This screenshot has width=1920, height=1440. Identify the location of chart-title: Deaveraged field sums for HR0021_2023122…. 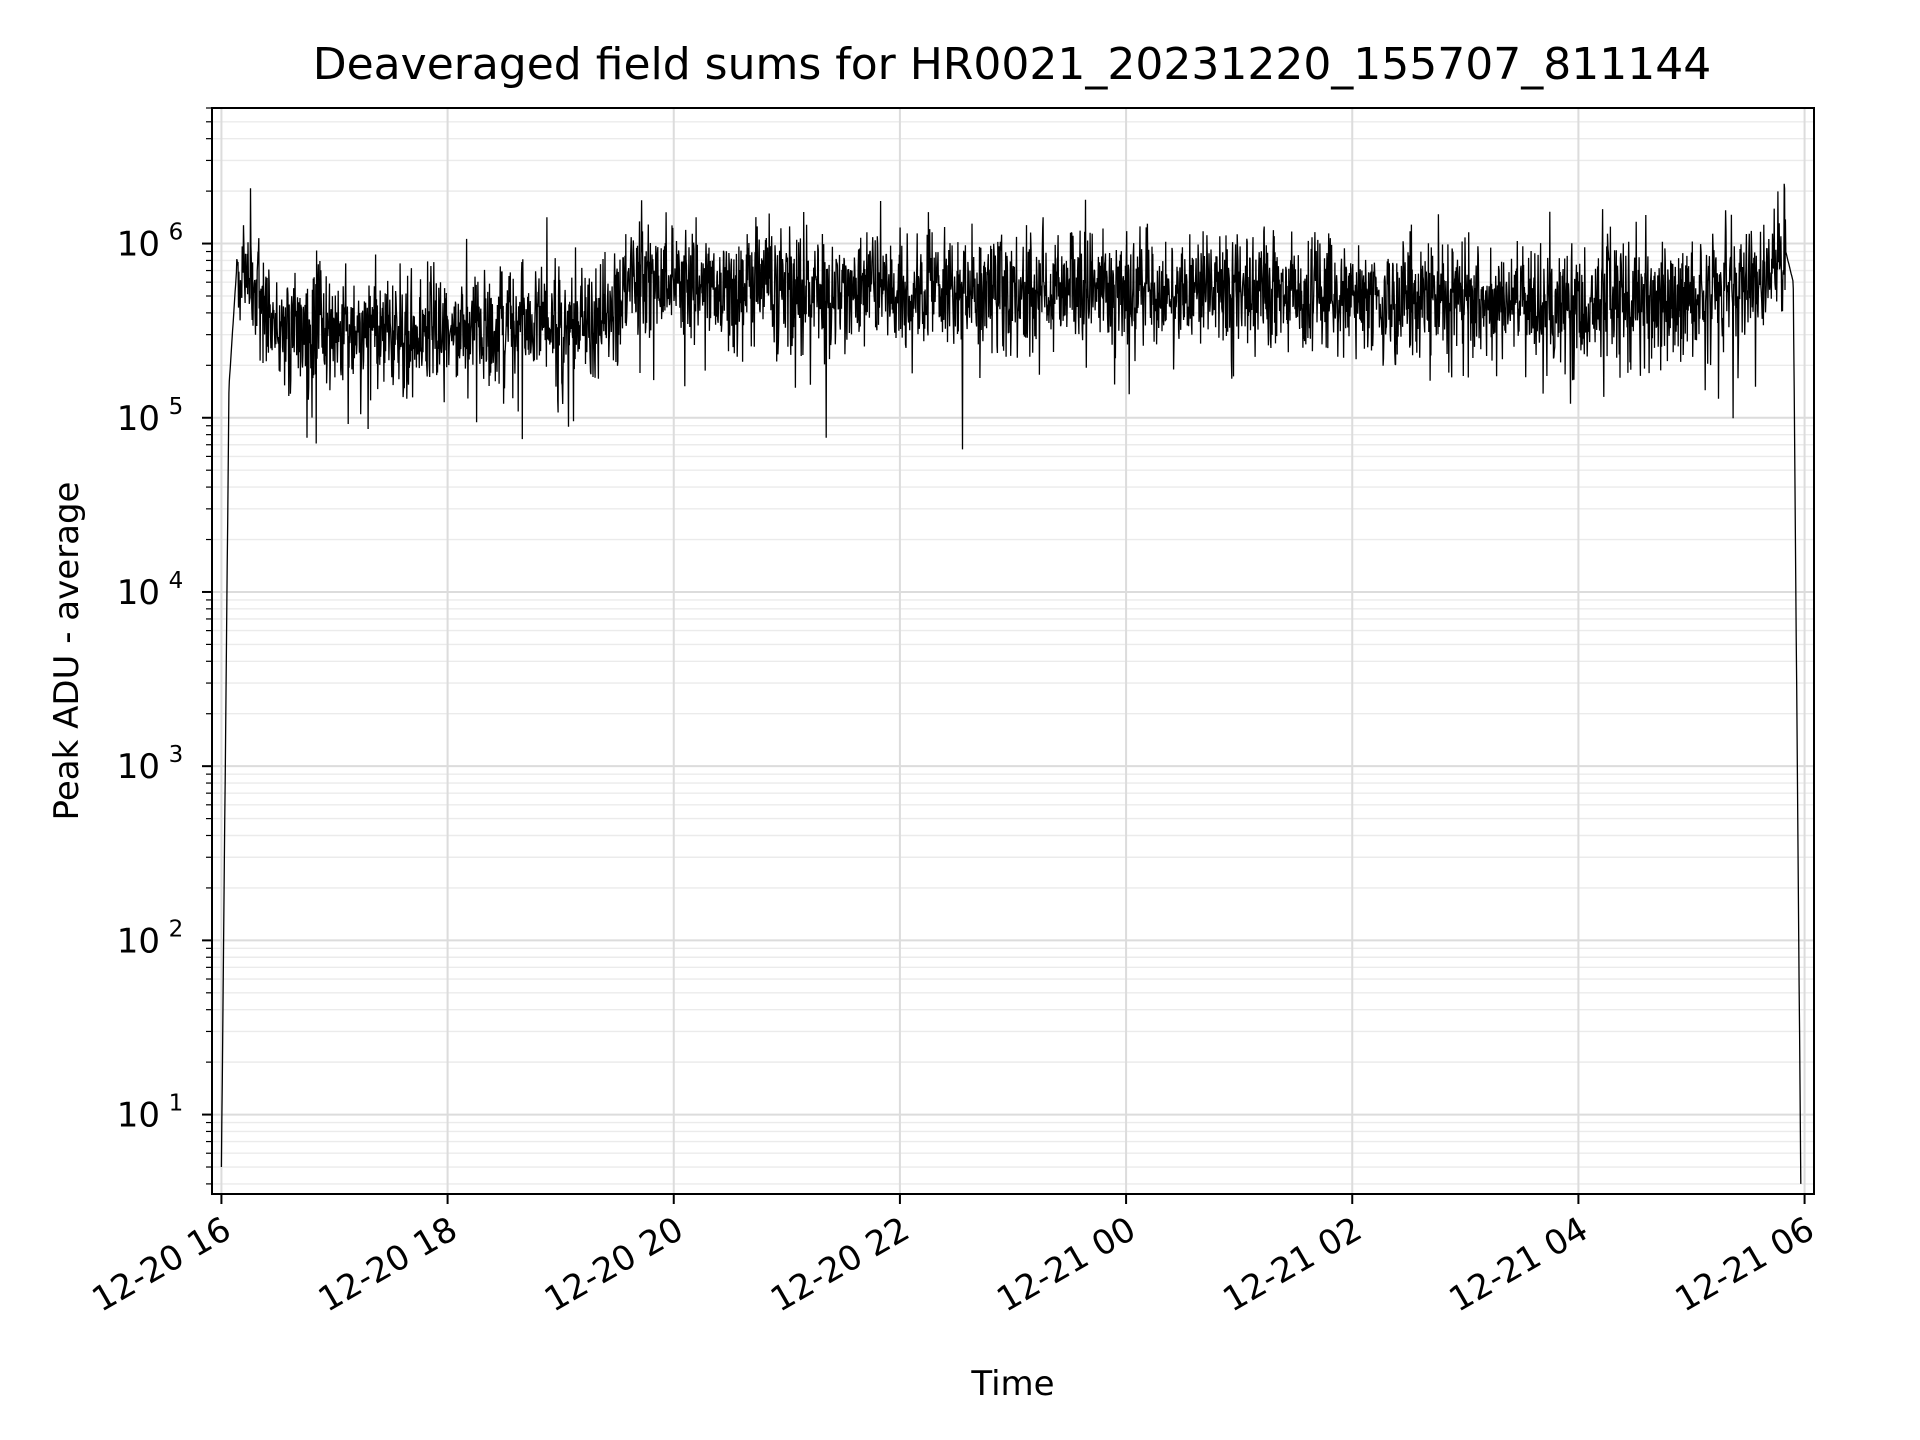
(1012, 64).